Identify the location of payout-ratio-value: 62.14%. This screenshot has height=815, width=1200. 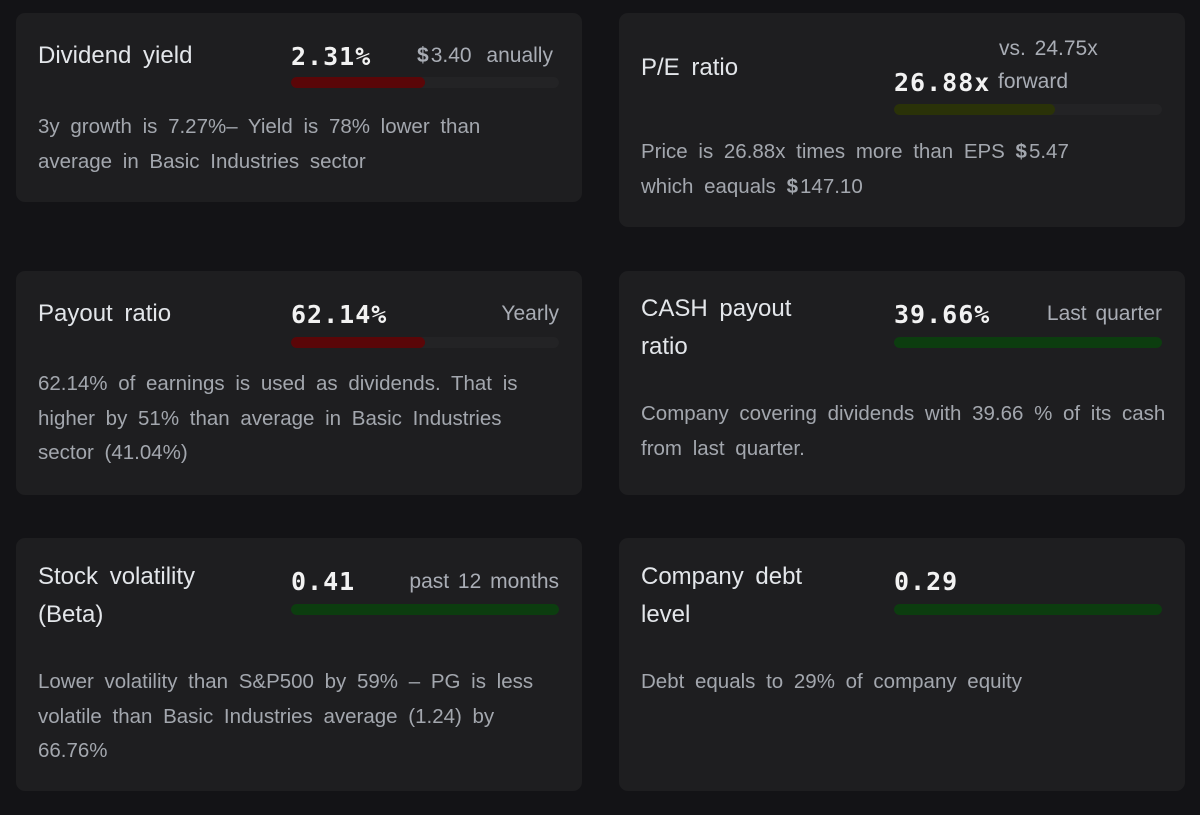
(339, 314).